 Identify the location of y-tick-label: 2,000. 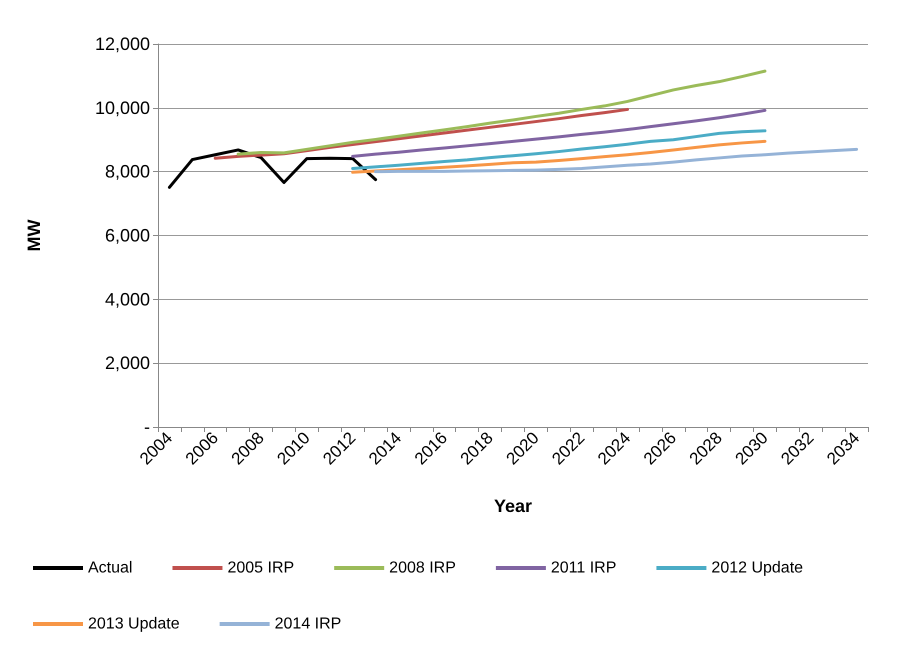
(127, 363).